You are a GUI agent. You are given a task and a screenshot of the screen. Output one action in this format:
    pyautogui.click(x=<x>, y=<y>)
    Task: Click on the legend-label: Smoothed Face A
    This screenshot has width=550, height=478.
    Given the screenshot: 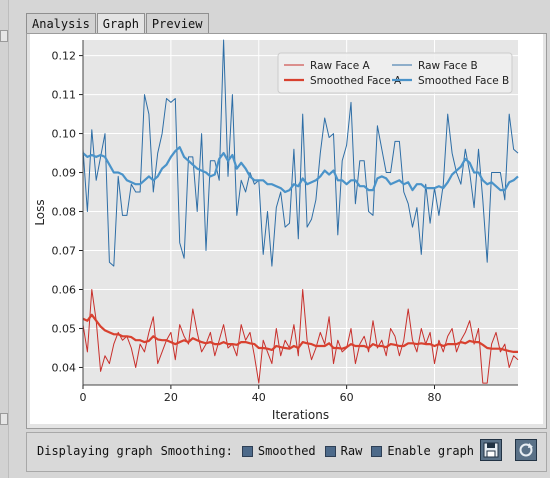 What is the action you would take?
    pyautogui.click(x=356, y=81)
    